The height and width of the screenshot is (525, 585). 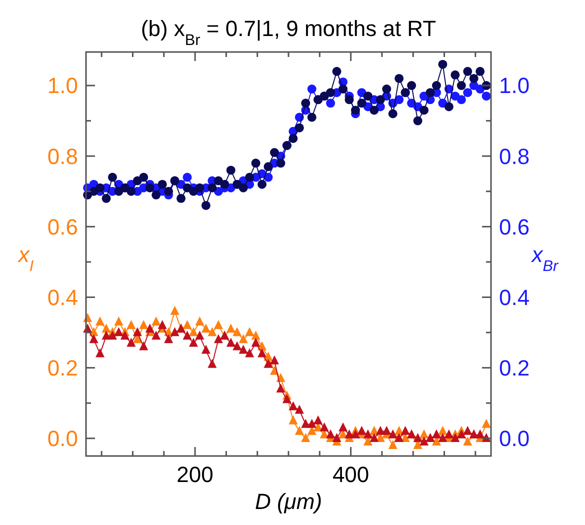 I want to click on x-tick-label: 400, so click(x=351, y=474).